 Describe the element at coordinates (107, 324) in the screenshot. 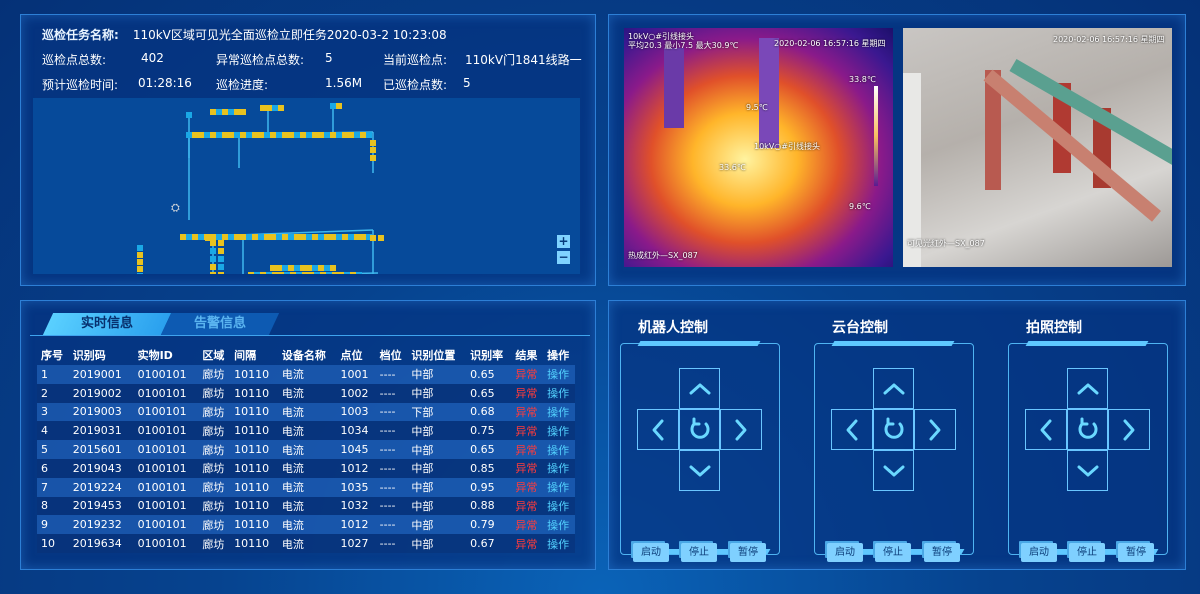

I see `tab-realtime-info: 实时信息` at that location.